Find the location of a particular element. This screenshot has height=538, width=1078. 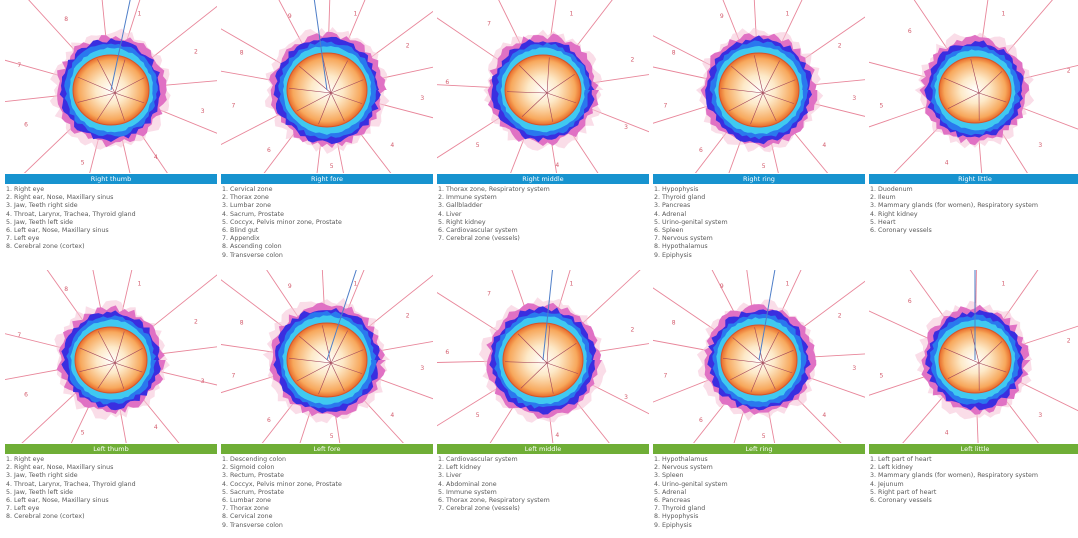

zone-item: 2. Immune system is located at coordinates (543, 198).